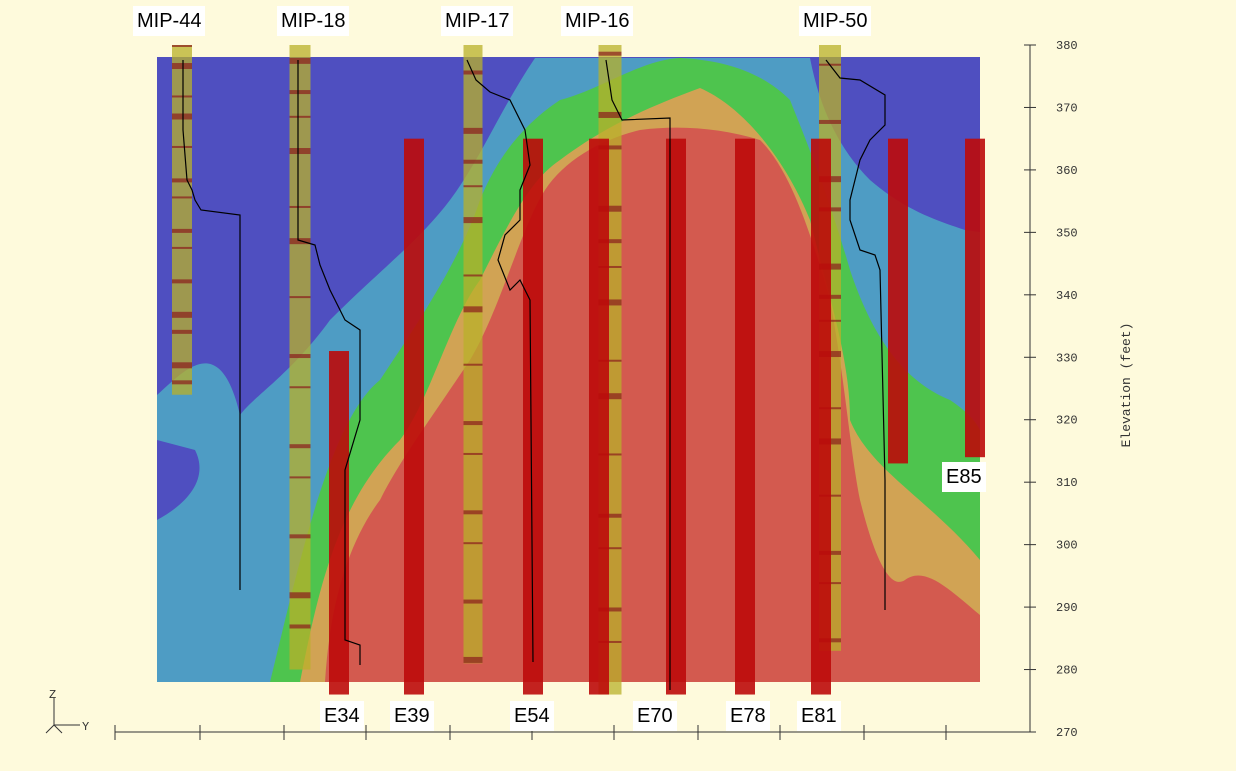  I want to click on y-tick-label: 340, so click(1067, 296).